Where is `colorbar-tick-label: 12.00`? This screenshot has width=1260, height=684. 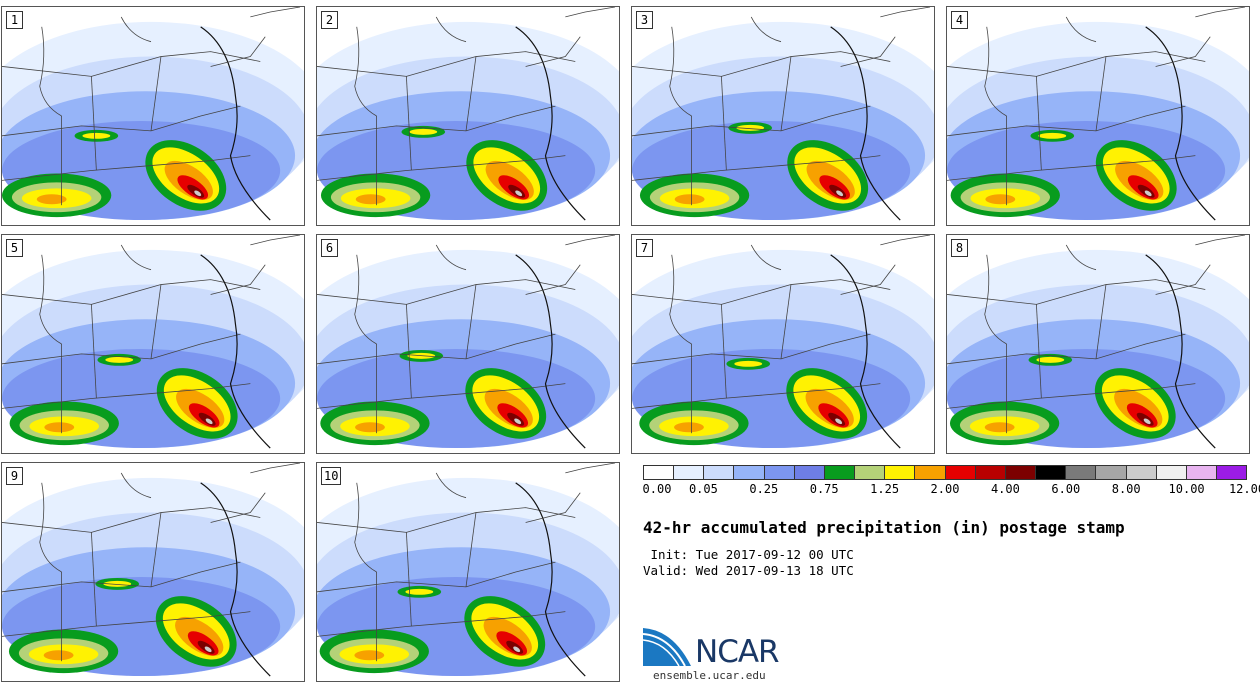
colorbar-tick-label: 12.00 is located at coordinates (1244, 489).